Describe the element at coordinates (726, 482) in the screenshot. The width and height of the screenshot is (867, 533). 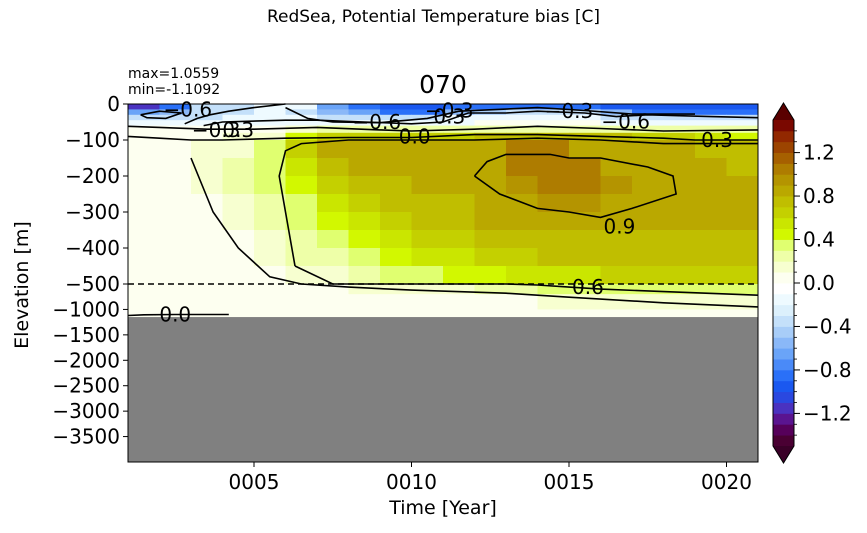
I see `x-tick-label: 0020` at that location.